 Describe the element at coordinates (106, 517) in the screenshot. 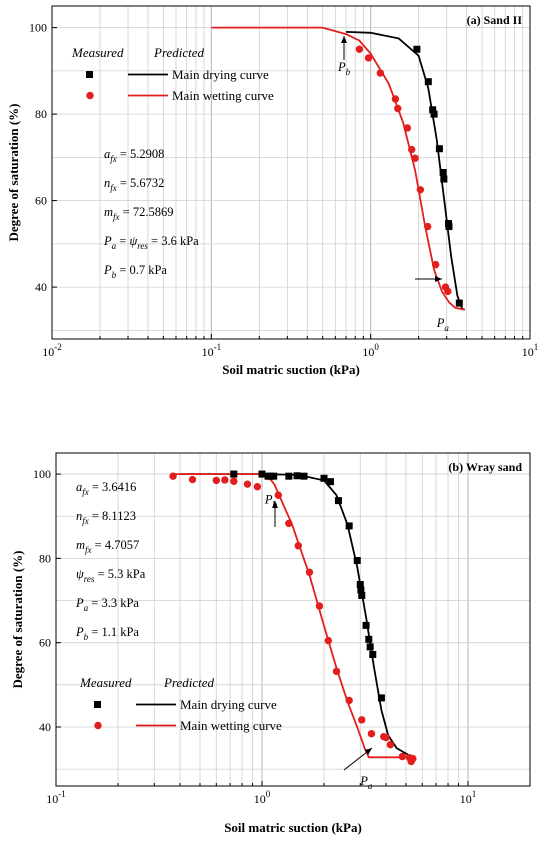

I see `parameter-text: nfx = 8.1123` at that location.